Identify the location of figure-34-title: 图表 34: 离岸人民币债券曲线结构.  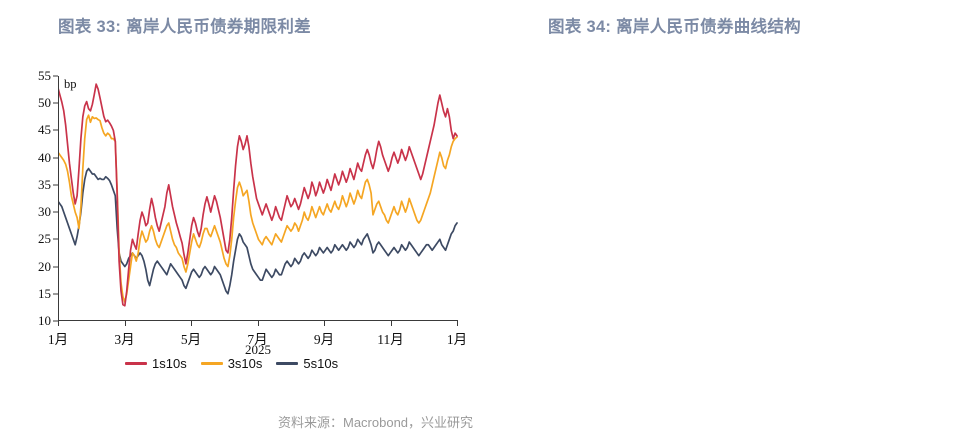
(674, 27).